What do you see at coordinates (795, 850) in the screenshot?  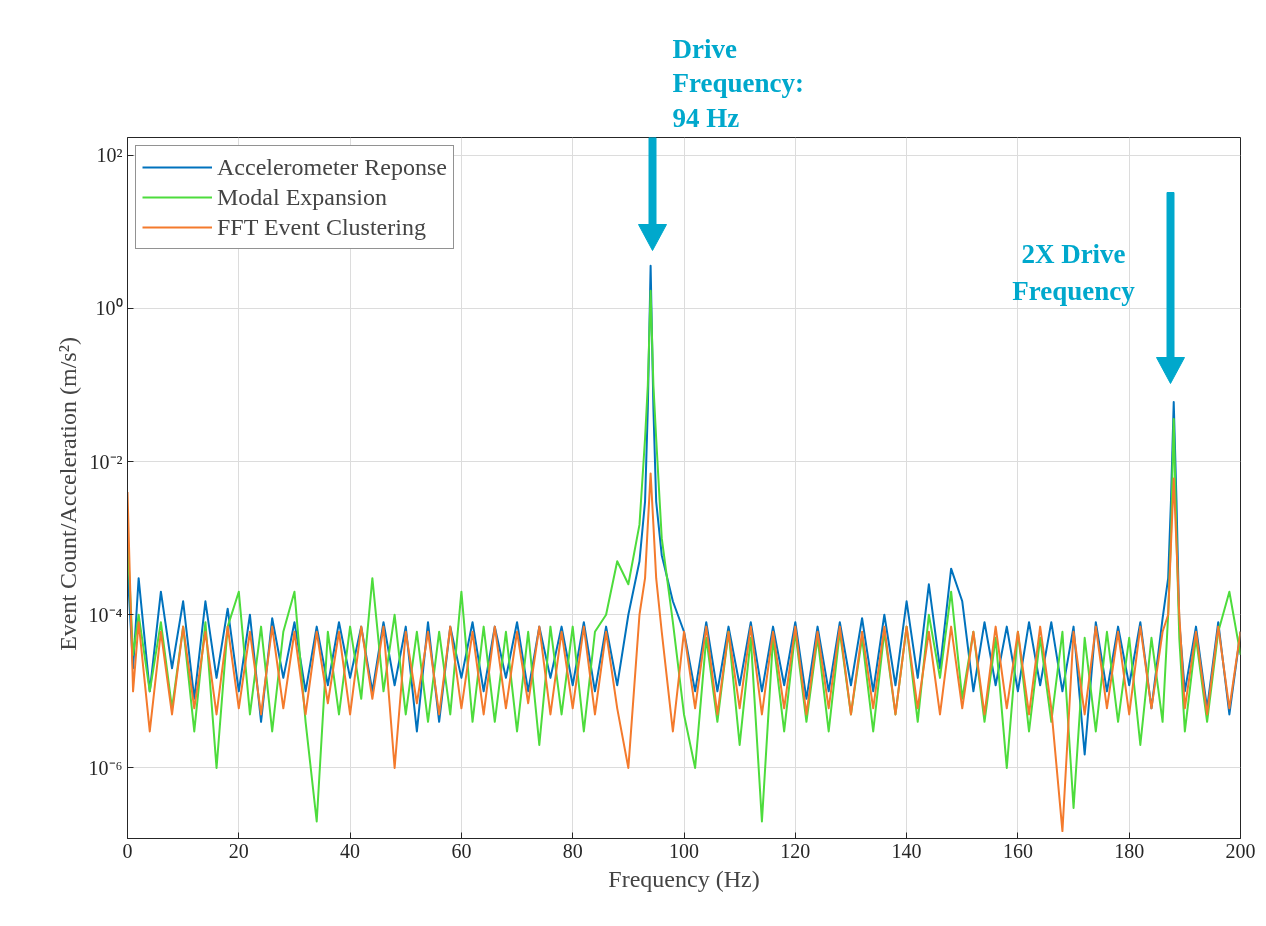 I see `x-tick-label: 120` at bounding box center [795, 850].